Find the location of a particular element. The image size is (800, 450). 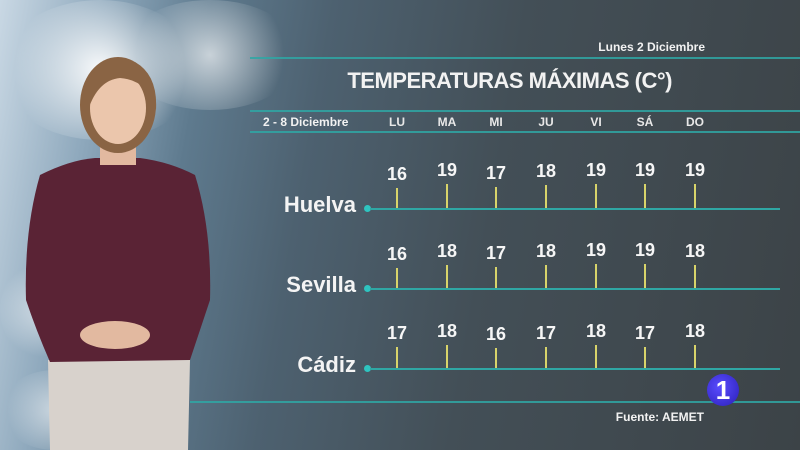

day-label: VI is located at coordinates (596, 122).